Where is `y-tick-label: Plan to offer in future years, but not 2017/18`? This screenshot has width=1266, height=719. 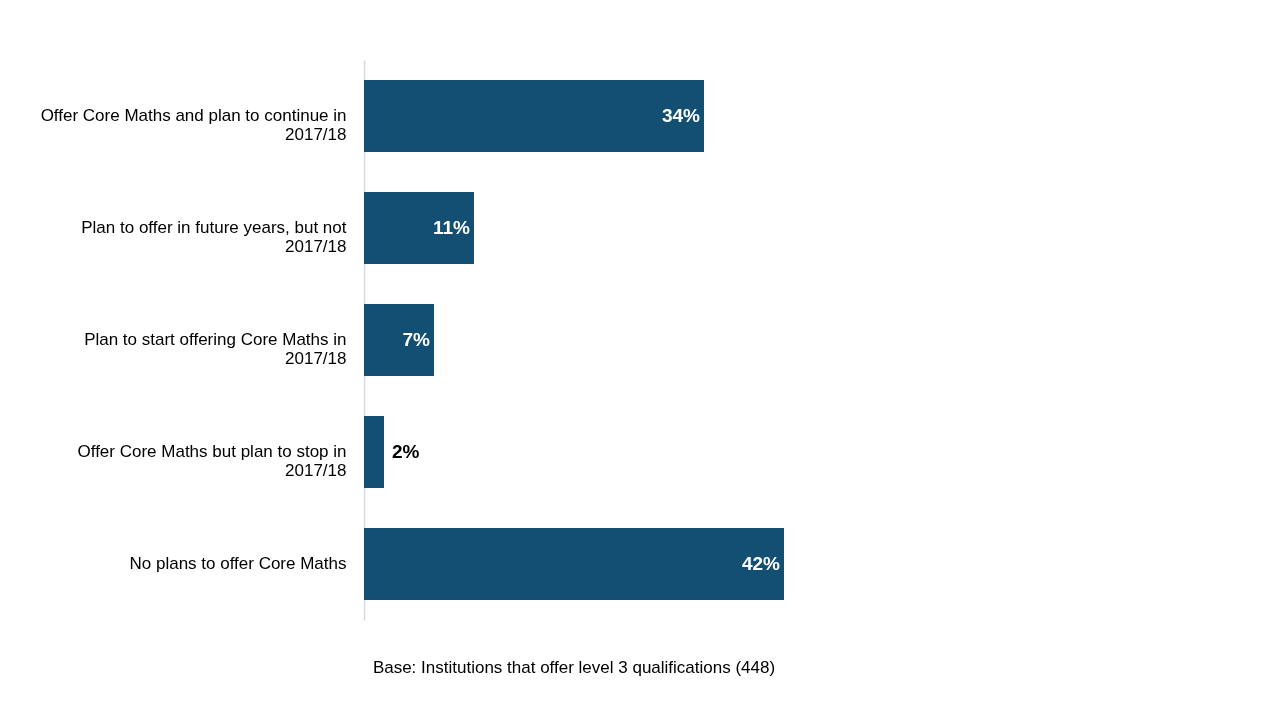 y-tick-label: Plan to offer in future years, but not 2017/18 is located at coordinates (214, 237).